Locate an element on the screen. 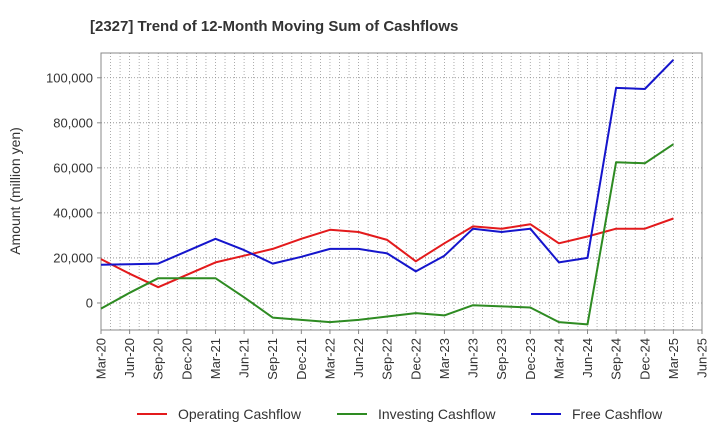 The width and height of the screenshot is (720, 440). y-tick-label: 20,000 is located at coordinates (73, 257).